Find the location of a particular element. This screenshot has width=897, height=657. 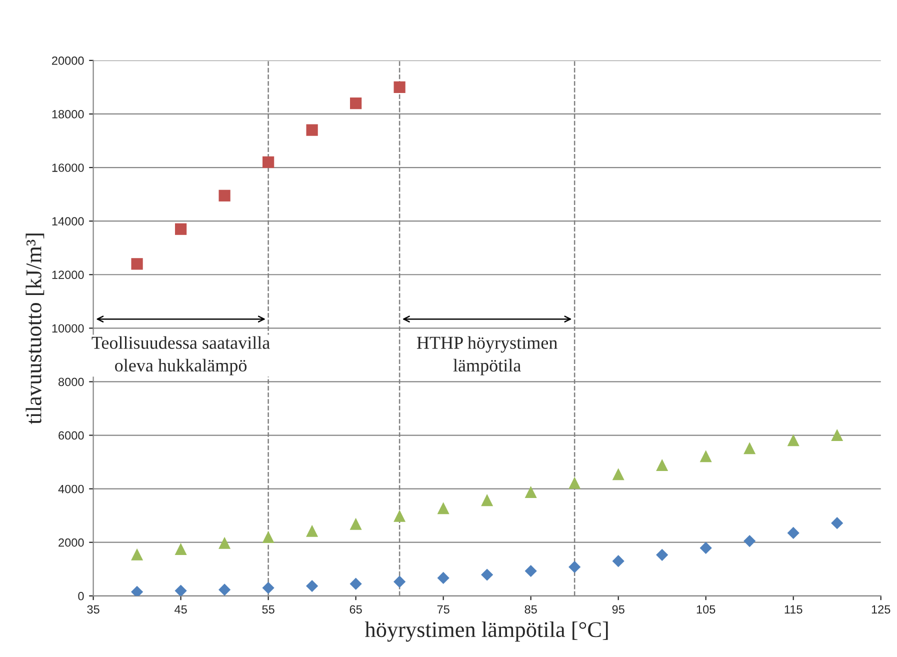

x-tick-label: 95 is located at coordinates (618, 609).